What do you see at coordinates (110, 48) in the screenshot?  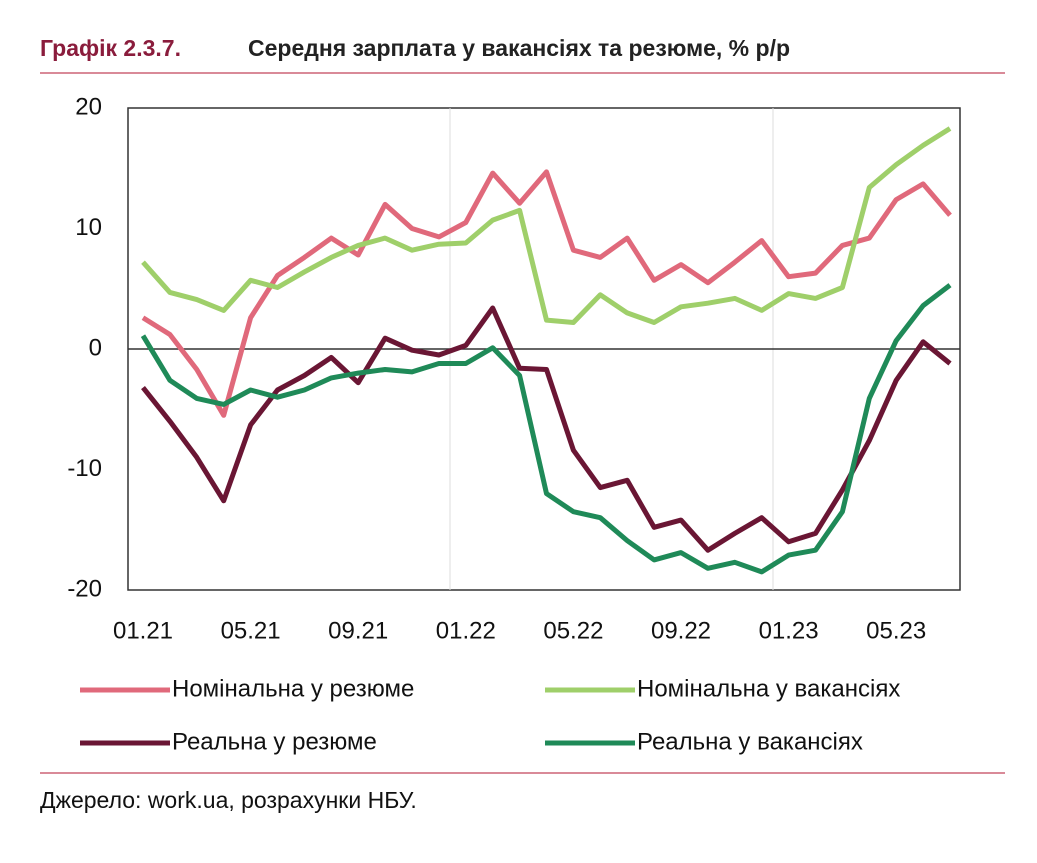 I see `figure-label: Графік 2.3.7.` at bounding box center [110, 48].